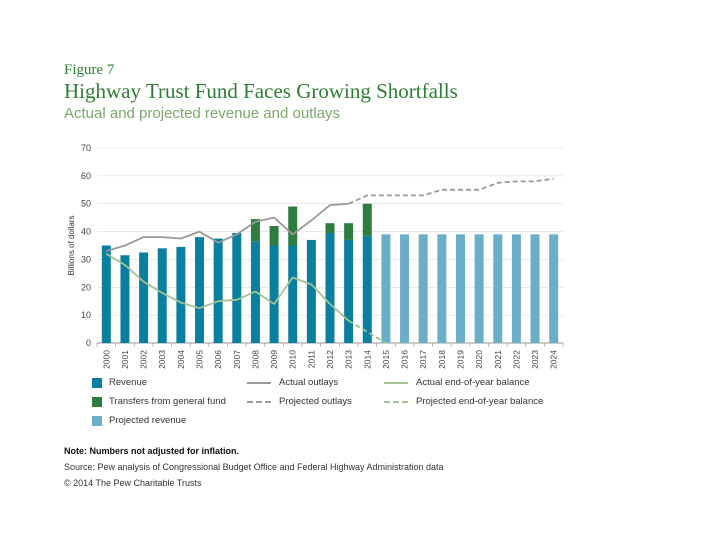 This screenshot has width=713, height=551. What do you see at coordinates (405, 359) in the screenshot?
I see `x-tick-label: 2016` at bounding box center [405, 359].